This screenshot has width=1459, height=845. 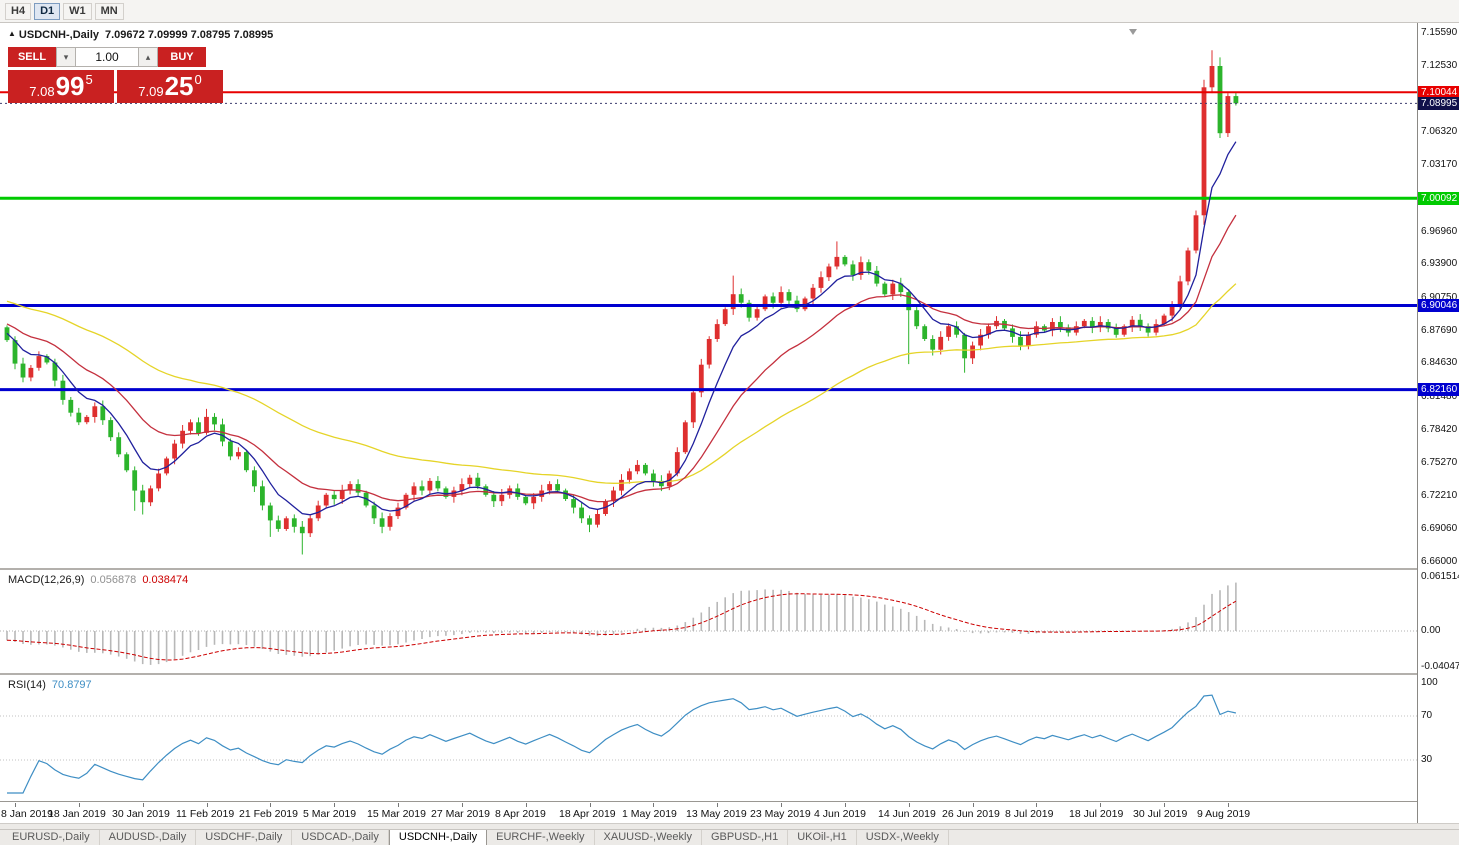 What do you see at coordinates (268, 814) in the screenshot?
I see `date-label: 21 Feb 2019` at bounding box center [268, 814].